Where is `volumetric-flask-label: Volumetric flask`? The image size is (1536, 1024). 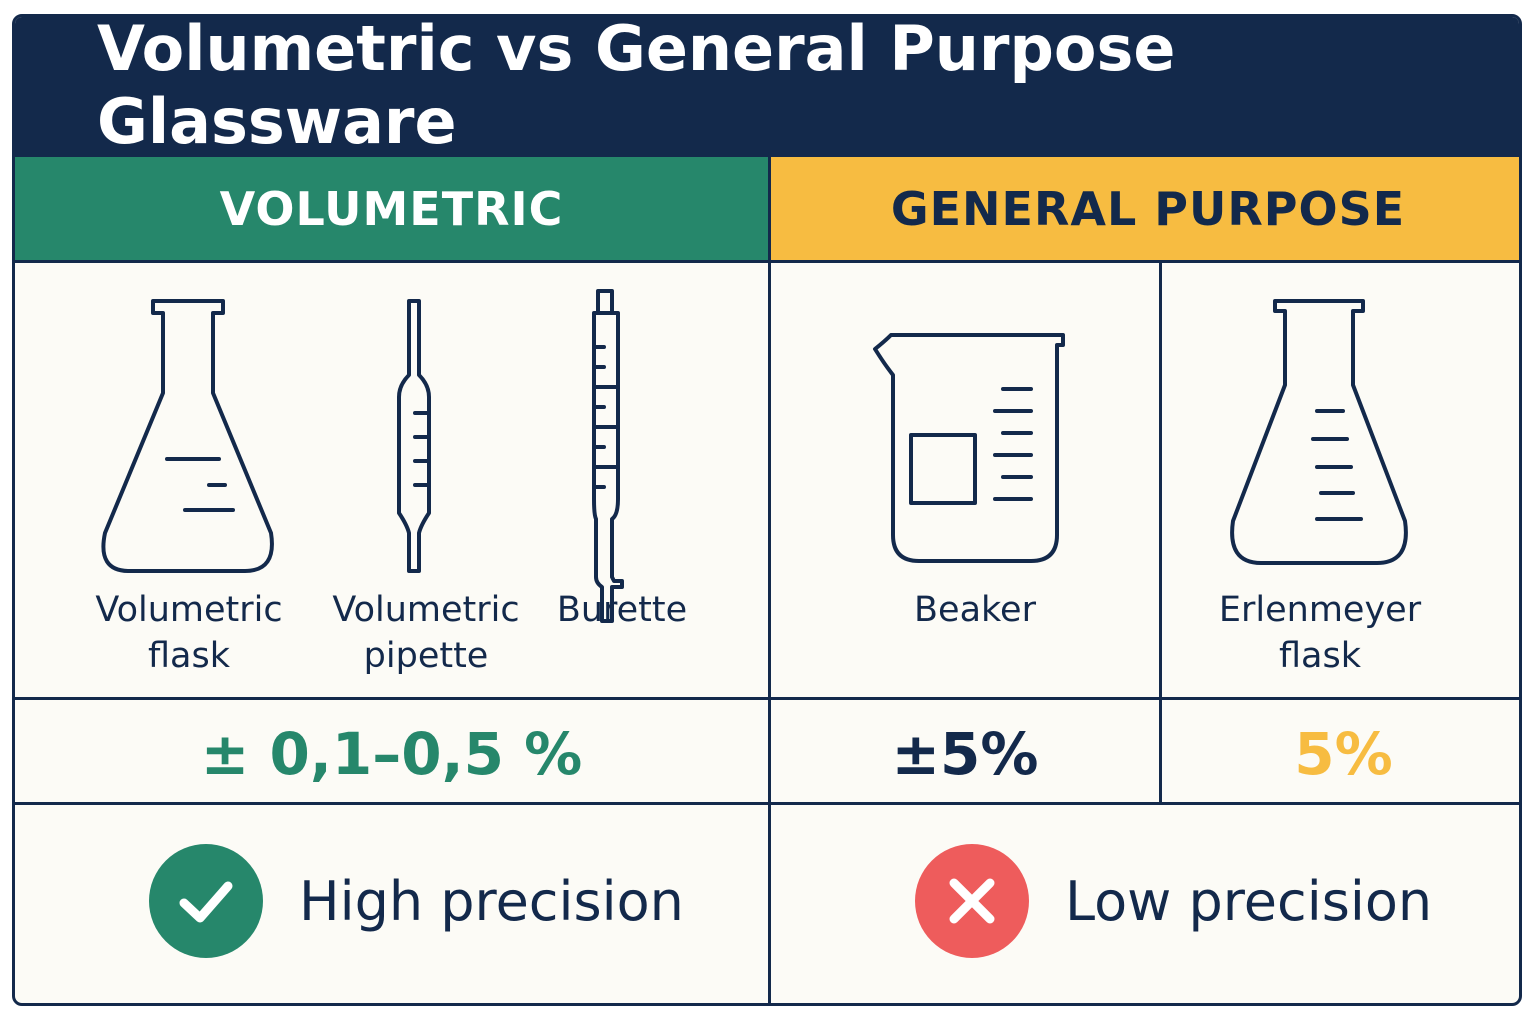
volumetric-flask-label: Volumetric flask is located at coordinates (189, 633).